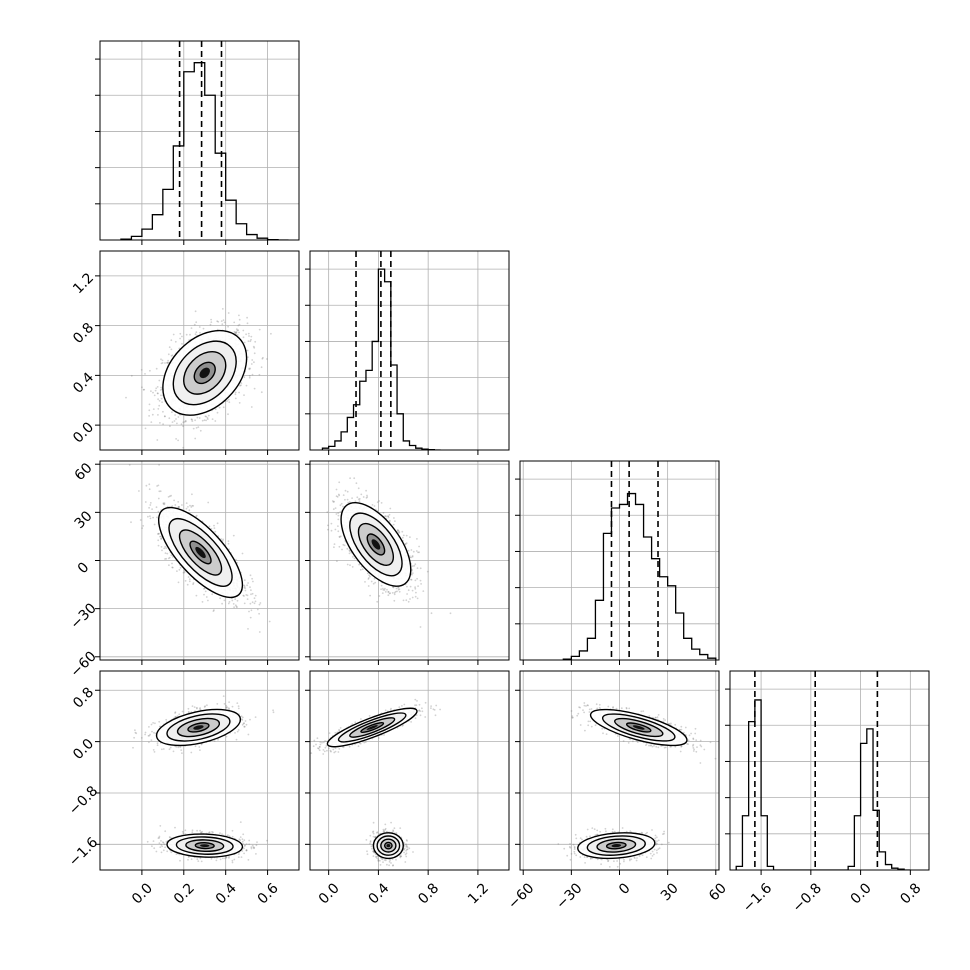 The width and height of the screenshot is (970, 970). Describe the element at coordinates (381, 359) in the screenshot. I see `histogram-r1-c1` at that location.